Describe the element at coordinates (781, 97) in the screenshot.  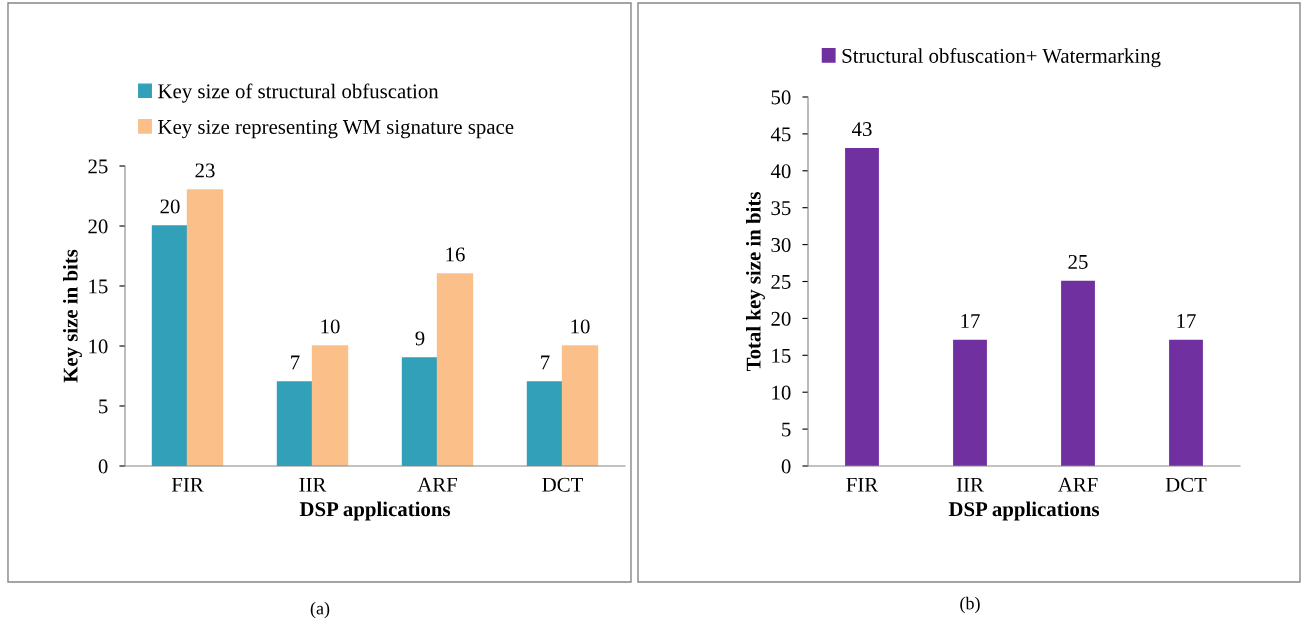
I see `y-tick-label: 50` at that location.